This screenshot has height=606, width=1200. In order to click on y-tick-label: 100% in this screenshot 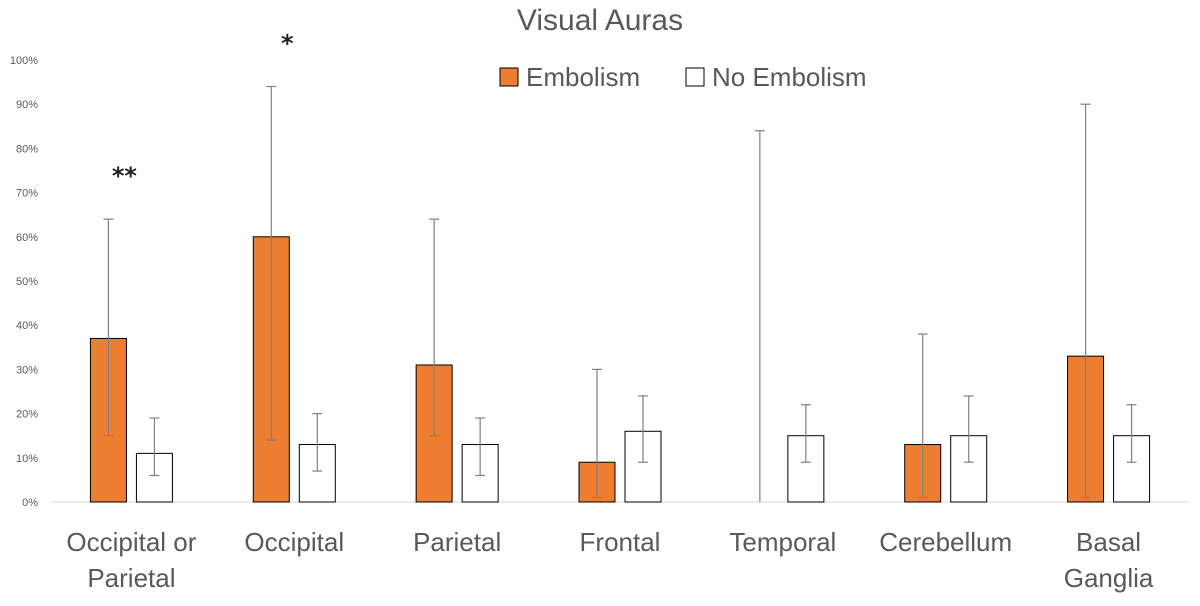, I will do `click(24, 61)`.